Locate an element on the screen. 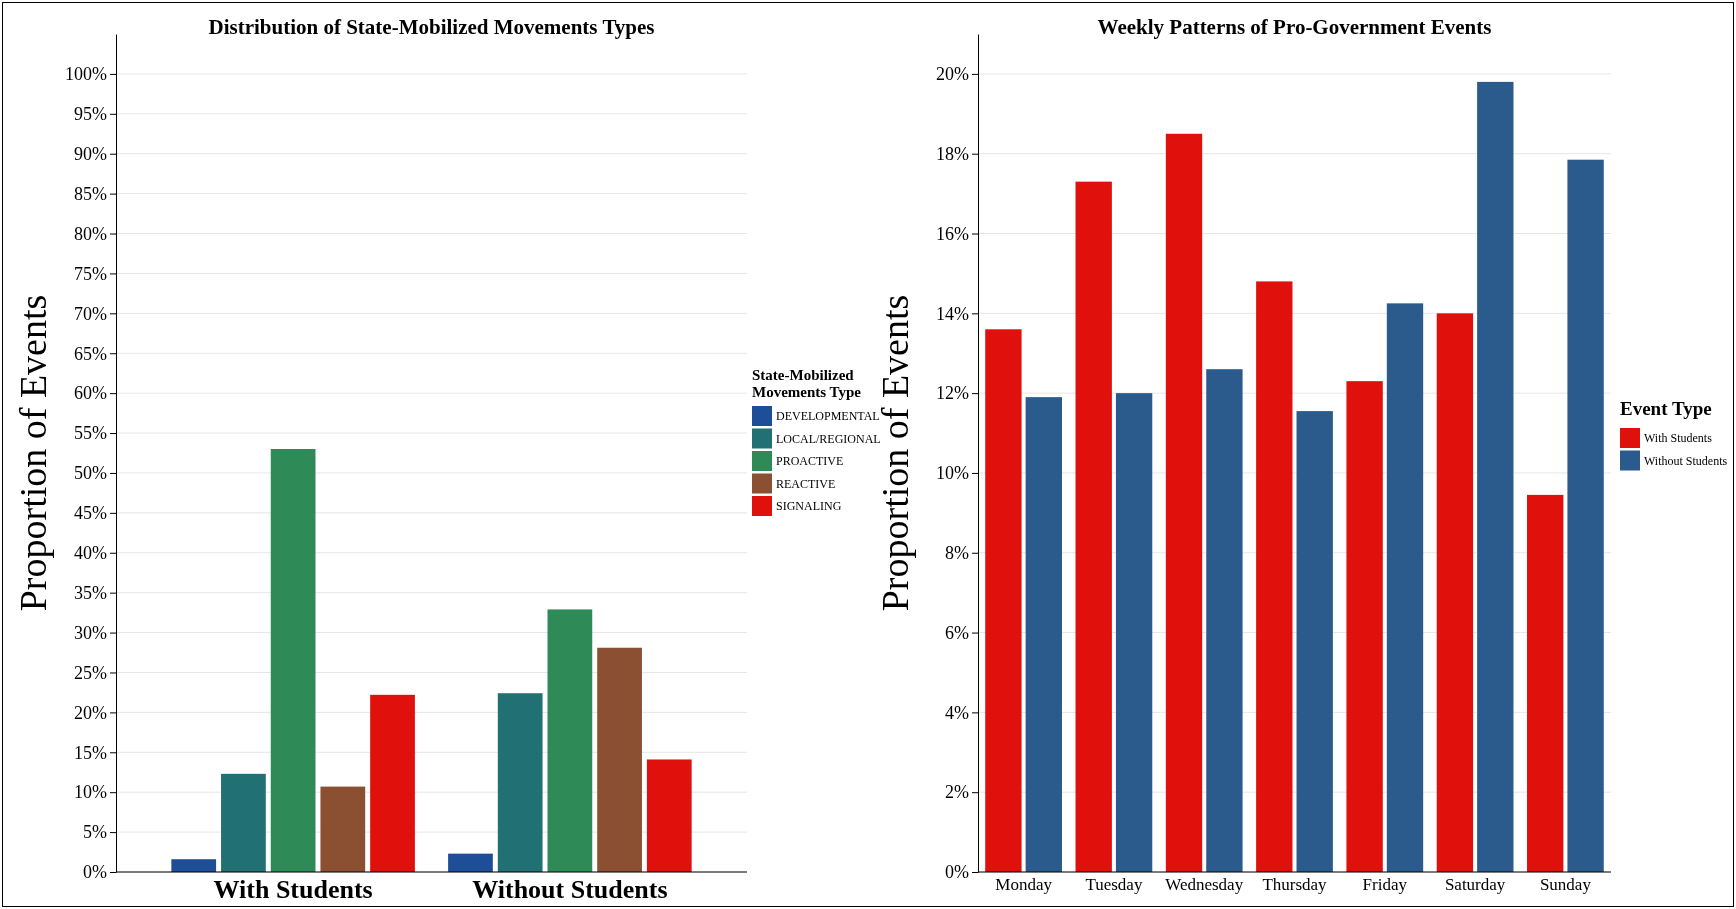 The image size is (1736, 909). y-tick-label: 15% is located at coordinates (90, 752).